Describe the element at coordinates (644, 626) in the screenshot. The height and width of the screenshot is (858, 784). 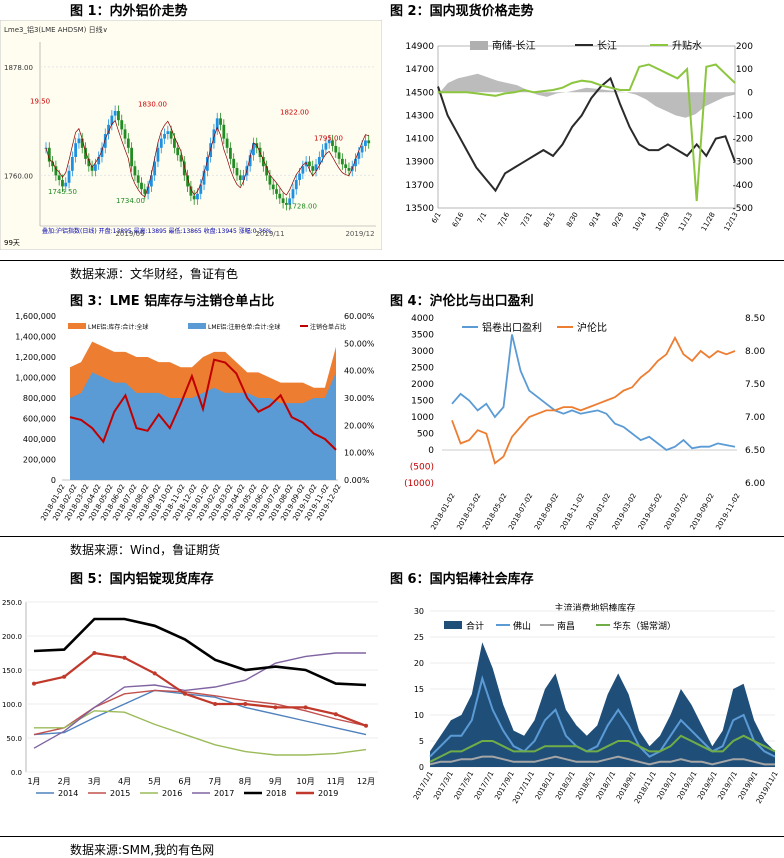
I see `legend-label: 华东（锡常湖）` at that location.